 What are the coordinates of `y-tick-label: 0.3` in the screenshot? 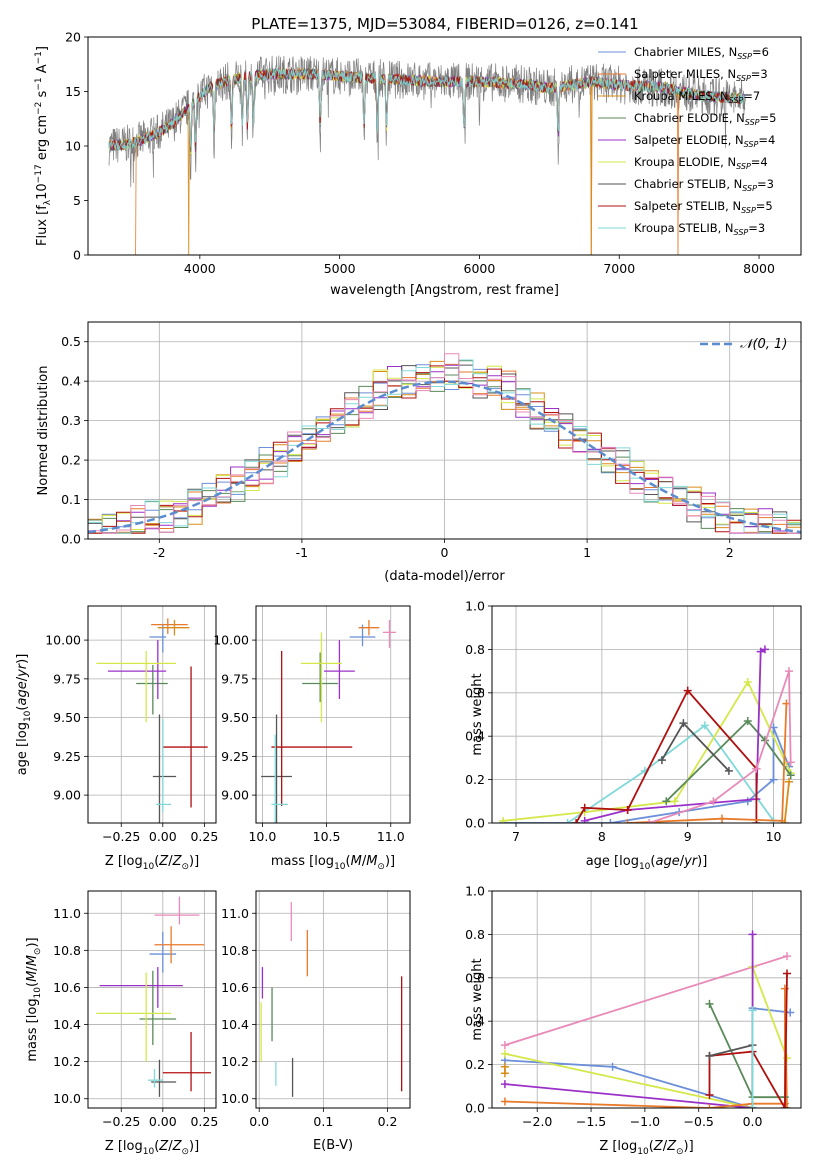 It's located at (71, 420).